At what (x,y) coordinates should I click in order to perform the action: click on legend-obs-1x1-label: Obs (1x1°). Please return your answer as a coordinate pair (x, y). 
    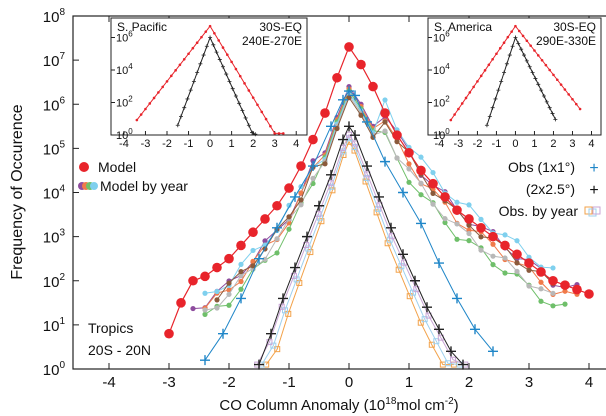
    Looking at the image, I should click on (541, 167).